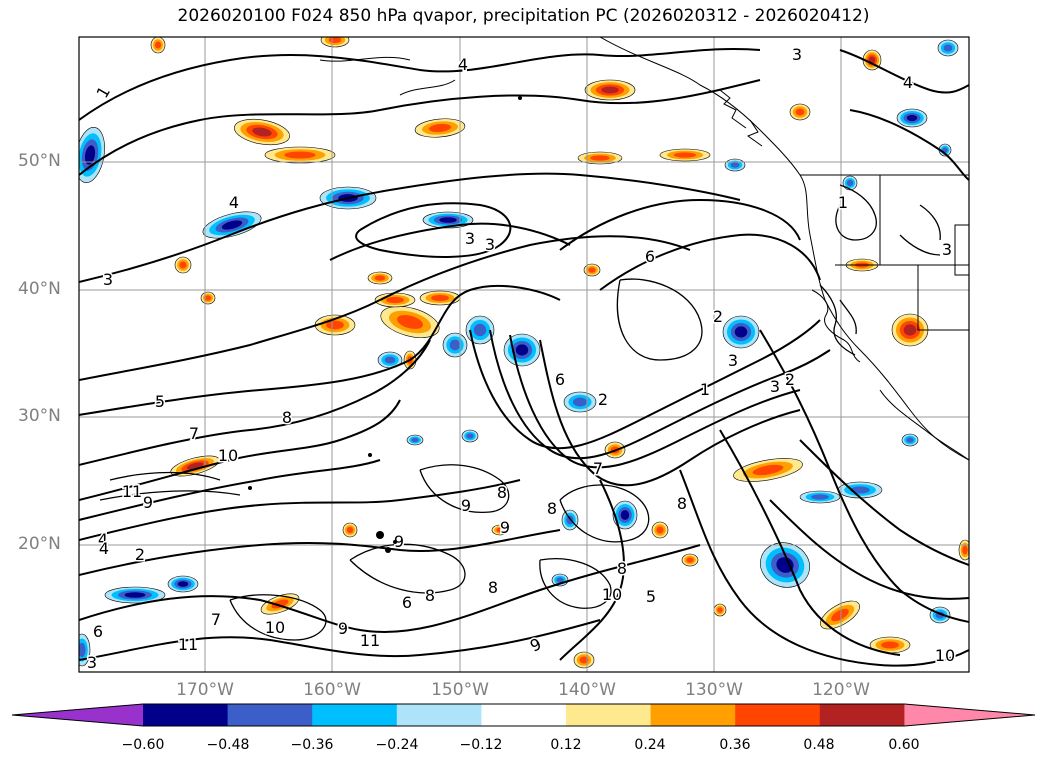 The height and width of the screenshot is (765, 1047). I want to click on colorbar-tick: 0.60, so click(904, 745).